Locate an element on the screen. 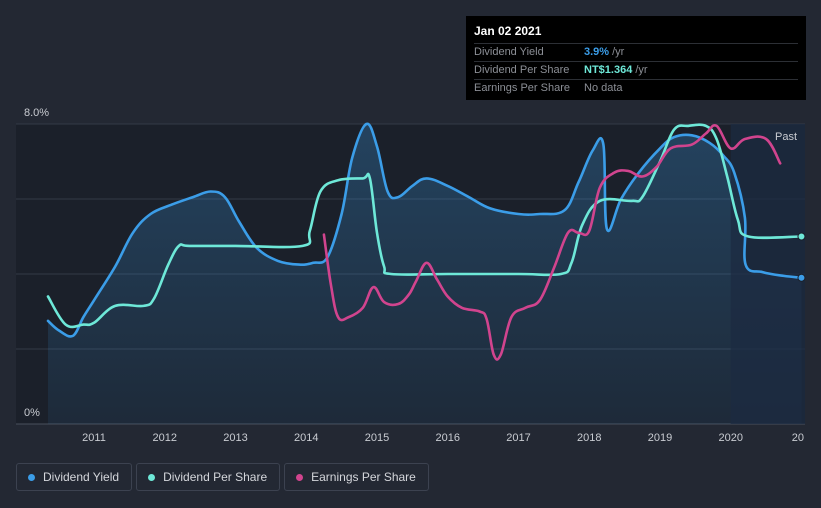 The height and width of the screenshot is (508, 821). end-marker-dividend-yield is located at coordinates (801, 277).